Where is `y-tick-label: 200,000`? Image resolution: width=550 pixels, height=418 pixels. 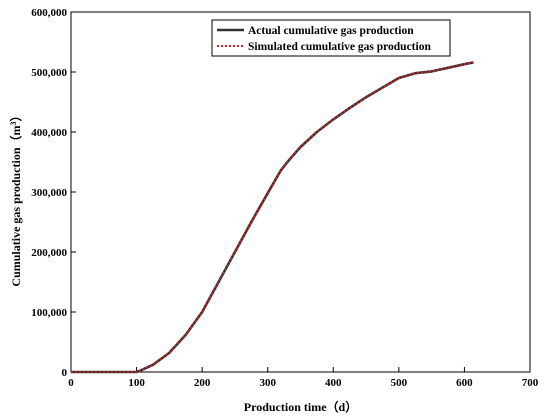
y-tick-label: 200,000 is located at coordinates (49, 253).